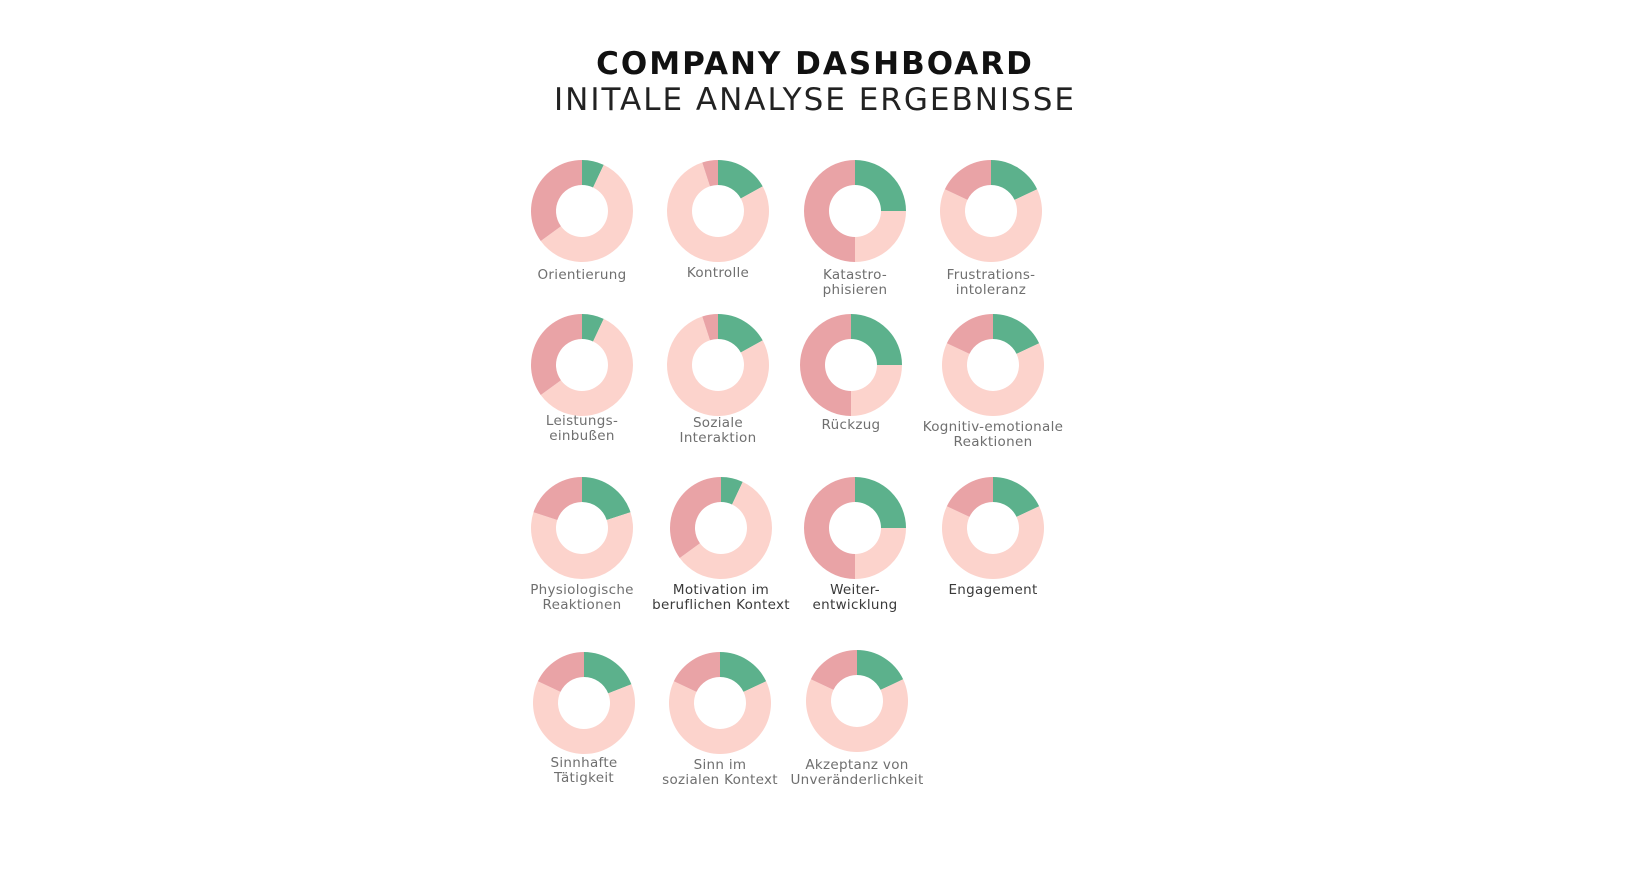 The width and height of the screenshot is (1630, 880). I want to click on donut-chart-orientierung: Orientierung, so click(582, 238).